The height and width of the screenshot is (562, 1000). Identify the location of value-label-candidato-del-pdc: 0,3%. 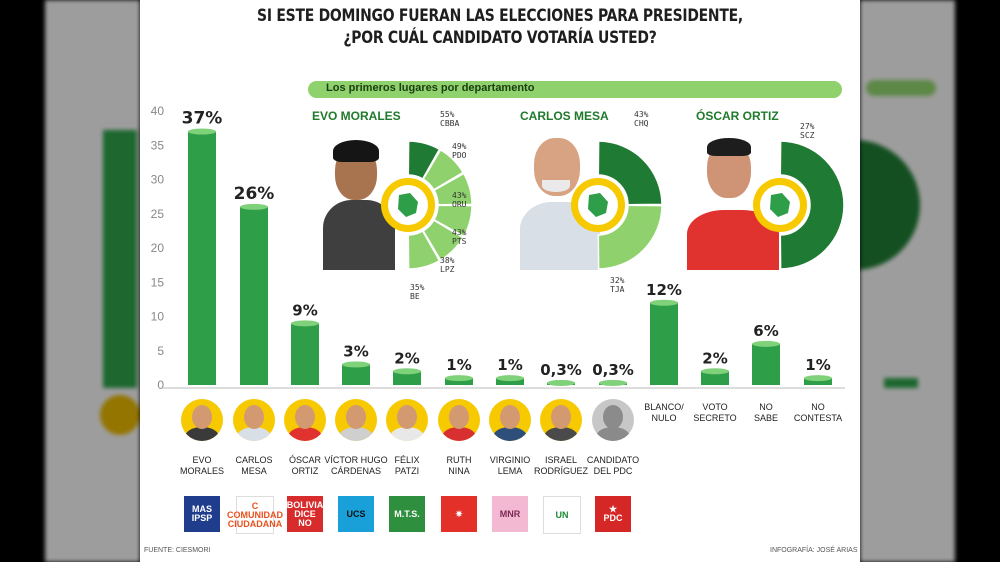
(613, 370).